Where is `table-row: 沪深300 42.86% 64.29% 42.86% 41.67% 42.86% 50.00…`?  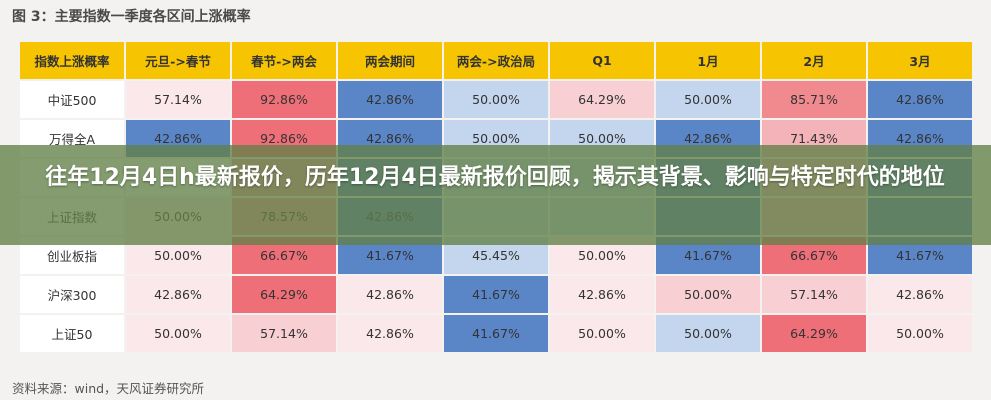
table-row: 沪深300 42.86% 64.29% 42.86% 41.67% 42.86% 50.00… is located at coordinates (496, 294).